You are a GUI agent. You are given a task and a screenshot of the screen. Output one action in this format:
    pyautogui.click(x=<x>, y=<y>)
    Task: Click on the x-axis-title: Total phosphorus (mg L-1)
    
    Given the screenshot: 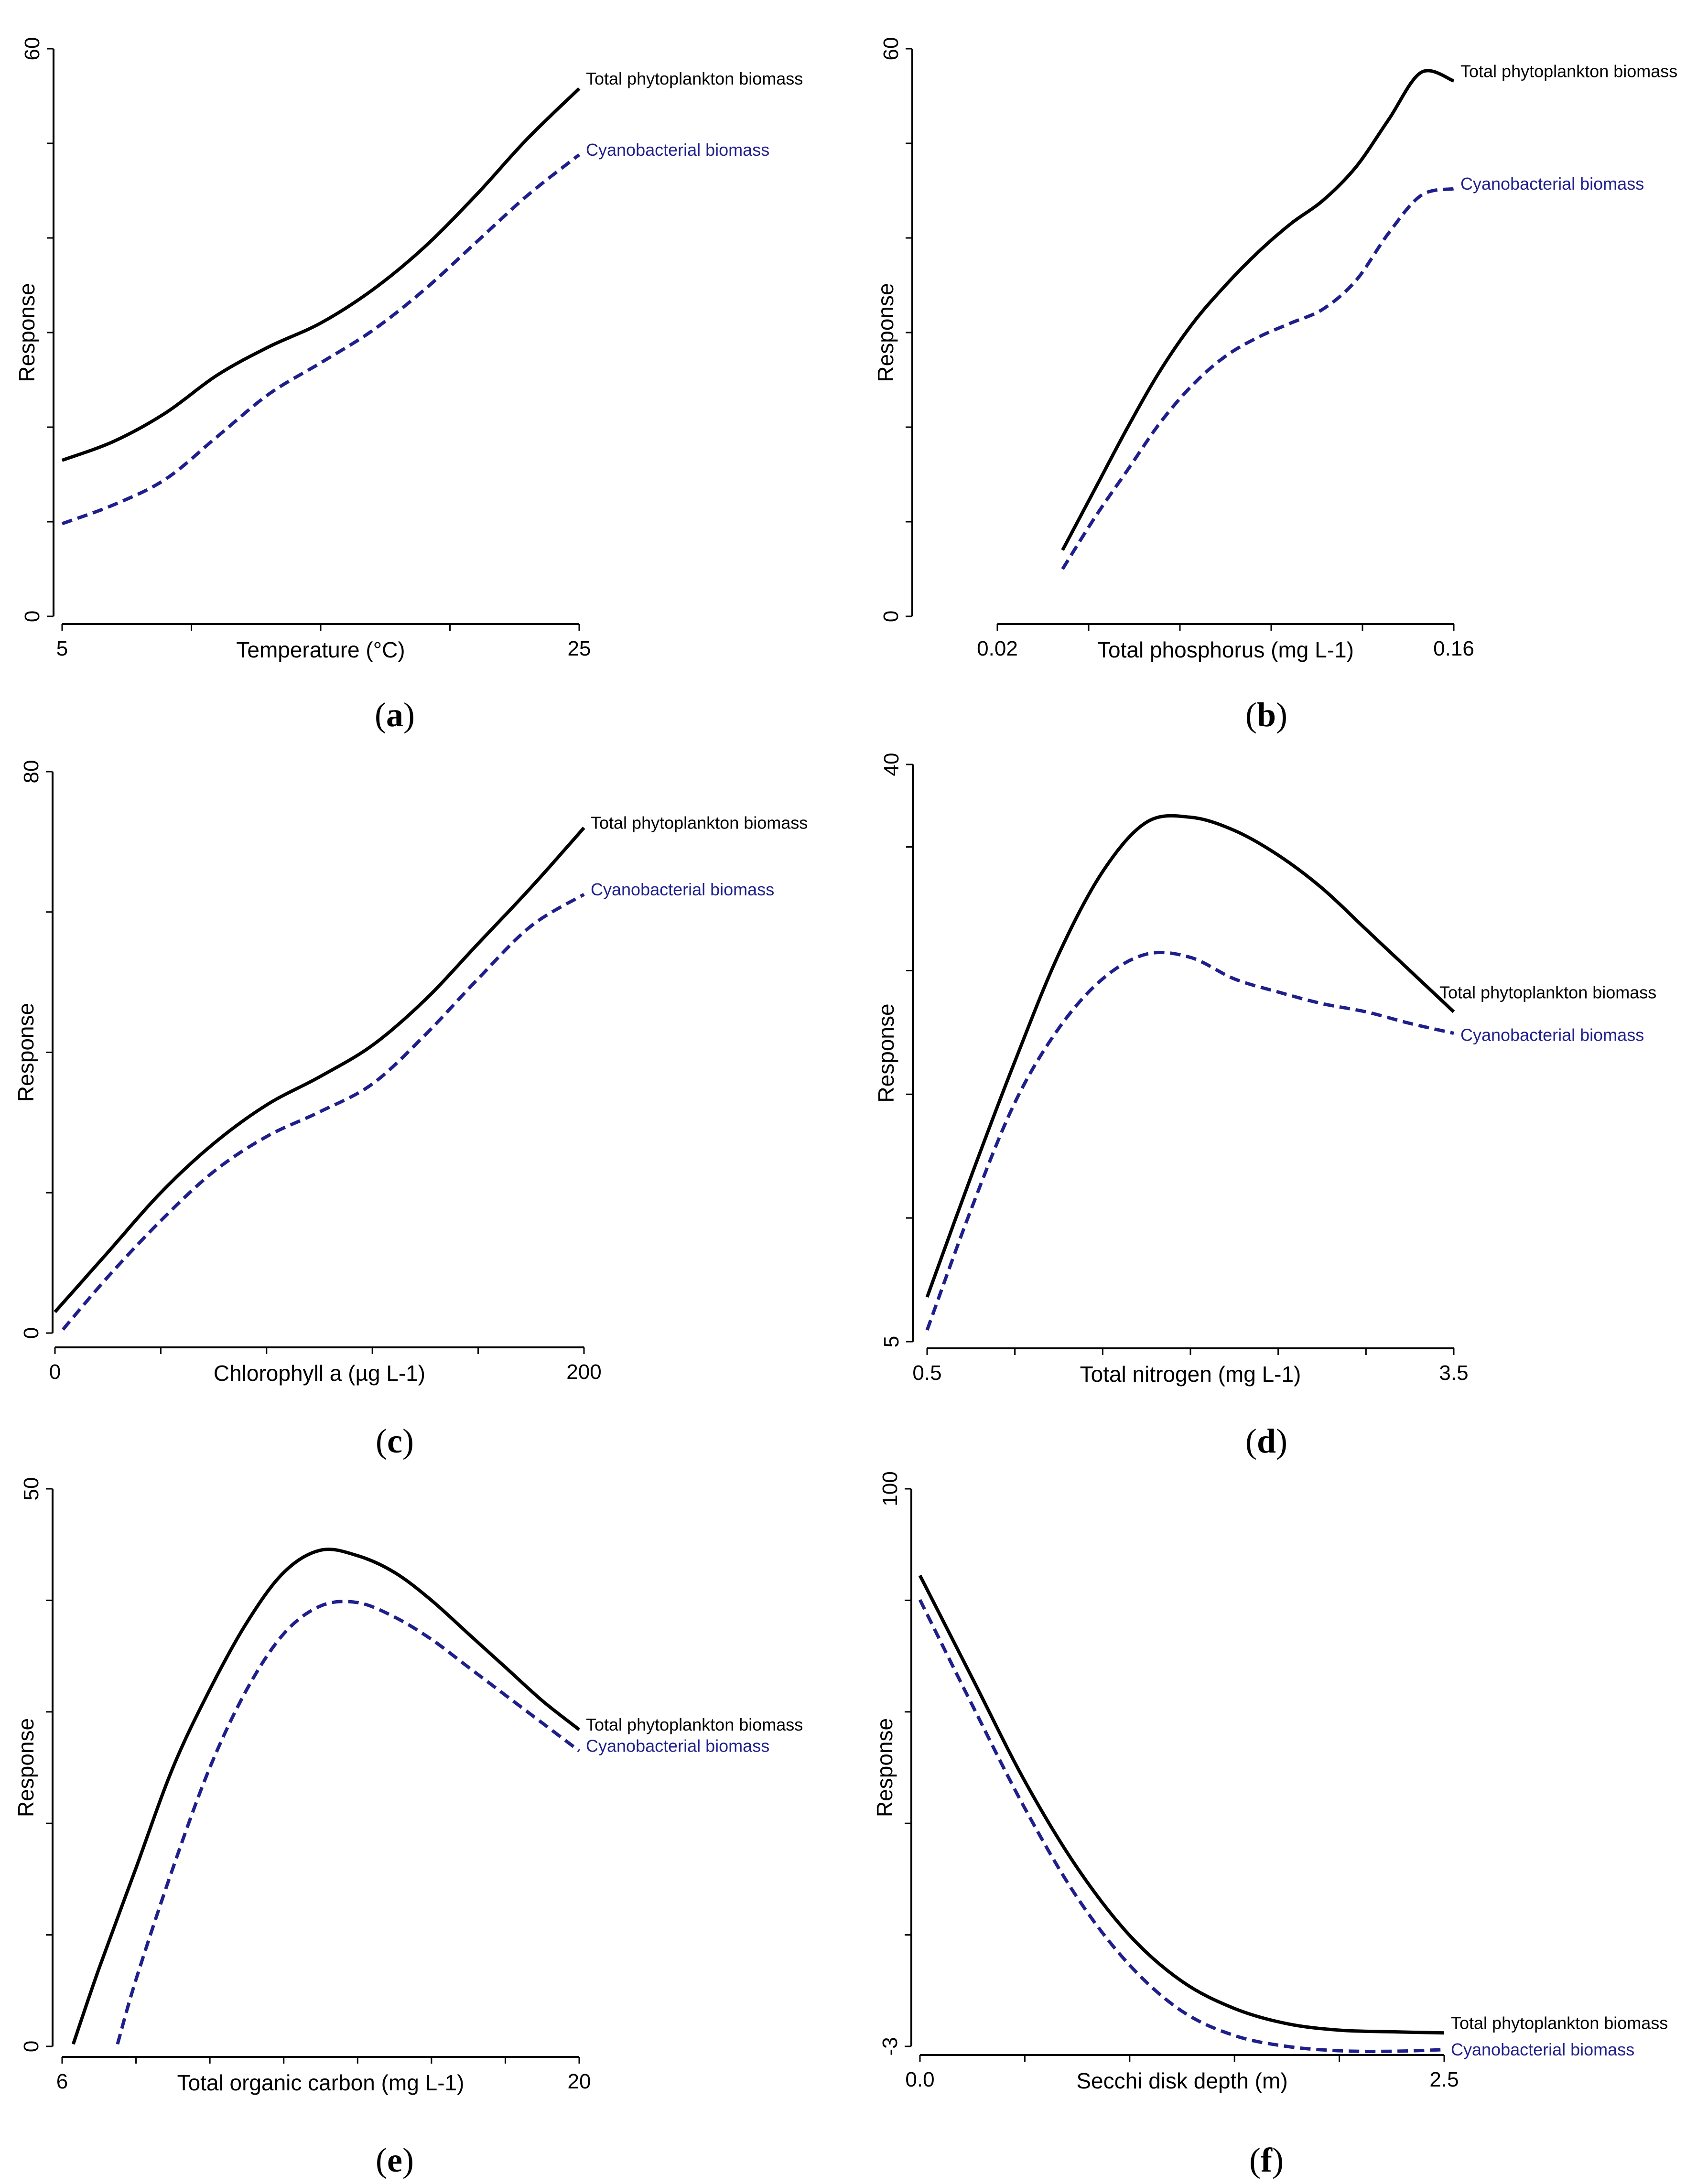 What is the action you would take?
    pyautogui.click(x=1225, y=649)
    